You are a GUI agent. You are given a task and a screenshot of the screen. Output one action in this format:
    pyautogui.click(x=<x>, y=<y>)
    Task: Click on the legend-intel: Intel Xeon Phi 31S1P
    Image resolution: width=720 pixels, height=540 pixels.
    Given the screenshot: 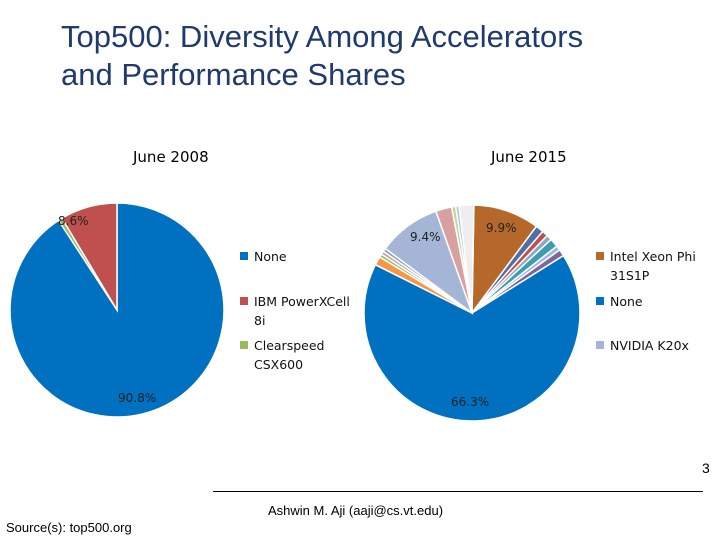 What is the action you would take?
    pyautogui.click(x=658, y=266)
    